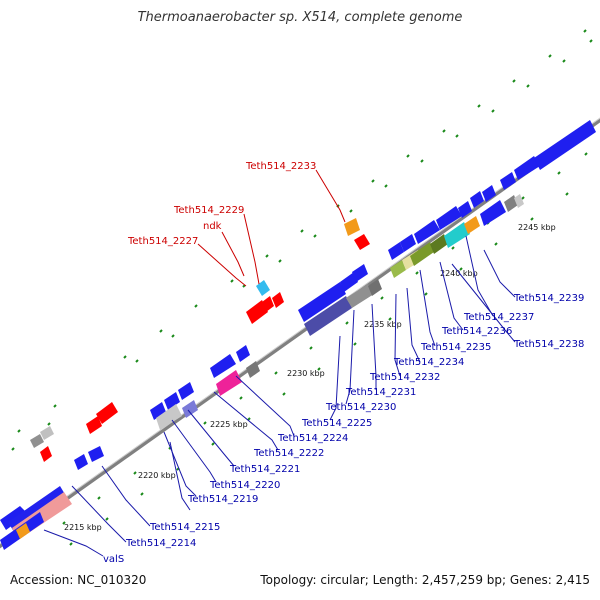 The image size is (600, 600). What do you see at coordinates (455, 347) in the screenshot?
I see `gene-label-teth514-2235: Teth514_2235` at bounding box center [455, 347].